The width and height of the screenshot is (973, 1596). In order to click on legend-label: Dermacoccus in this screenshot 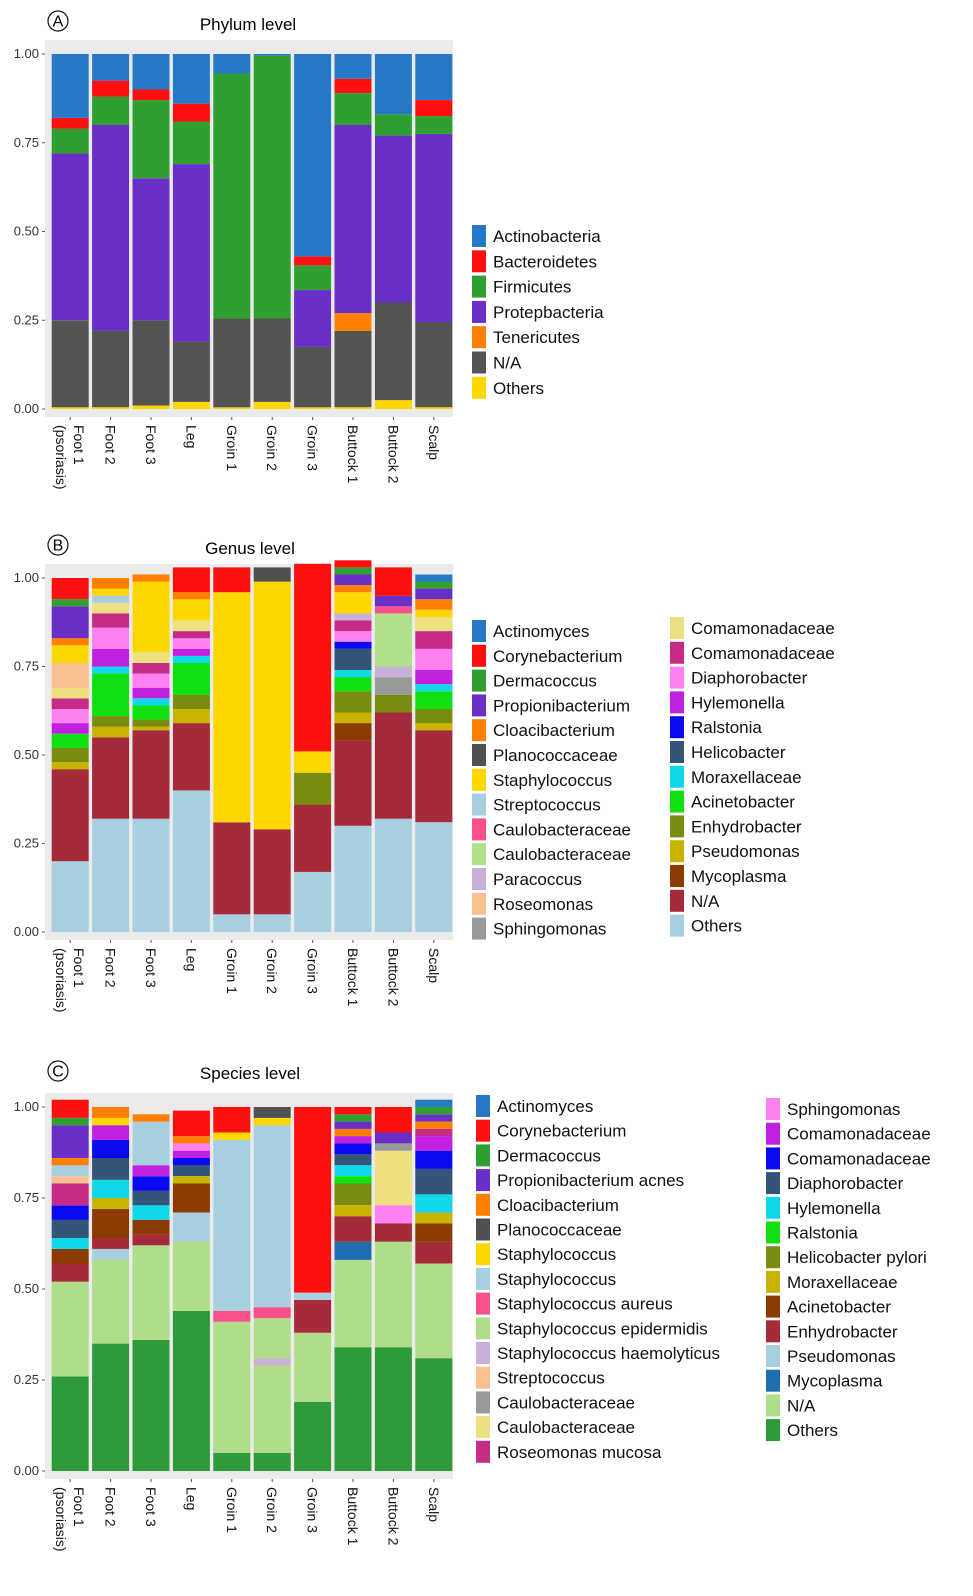, I will do `click(549, 1155)`.